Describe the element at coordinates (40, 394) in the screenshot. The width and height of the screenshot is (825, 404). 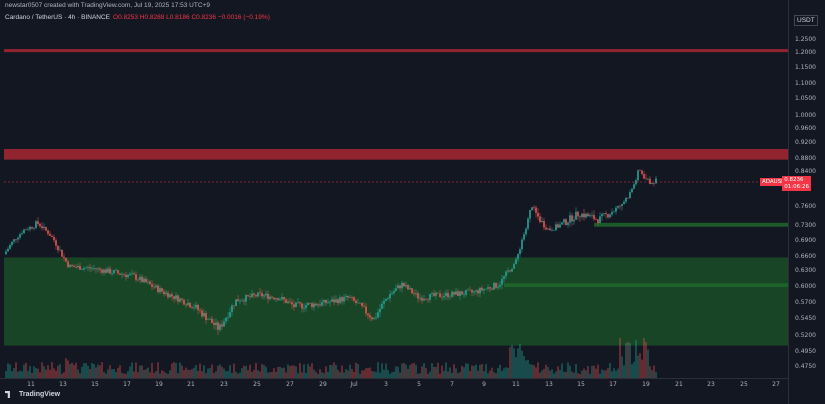
I see `brand-name: TradingView` at that location.